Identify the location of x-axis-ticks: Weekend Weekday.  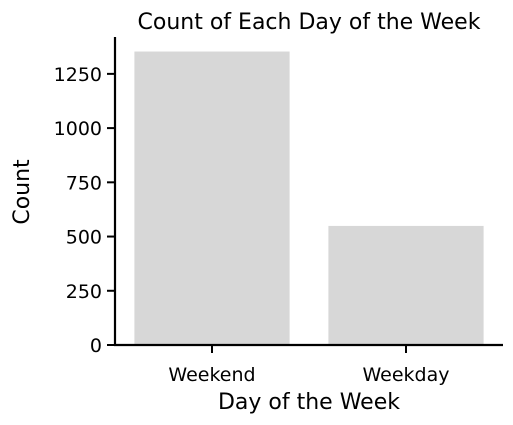
(309, 365).